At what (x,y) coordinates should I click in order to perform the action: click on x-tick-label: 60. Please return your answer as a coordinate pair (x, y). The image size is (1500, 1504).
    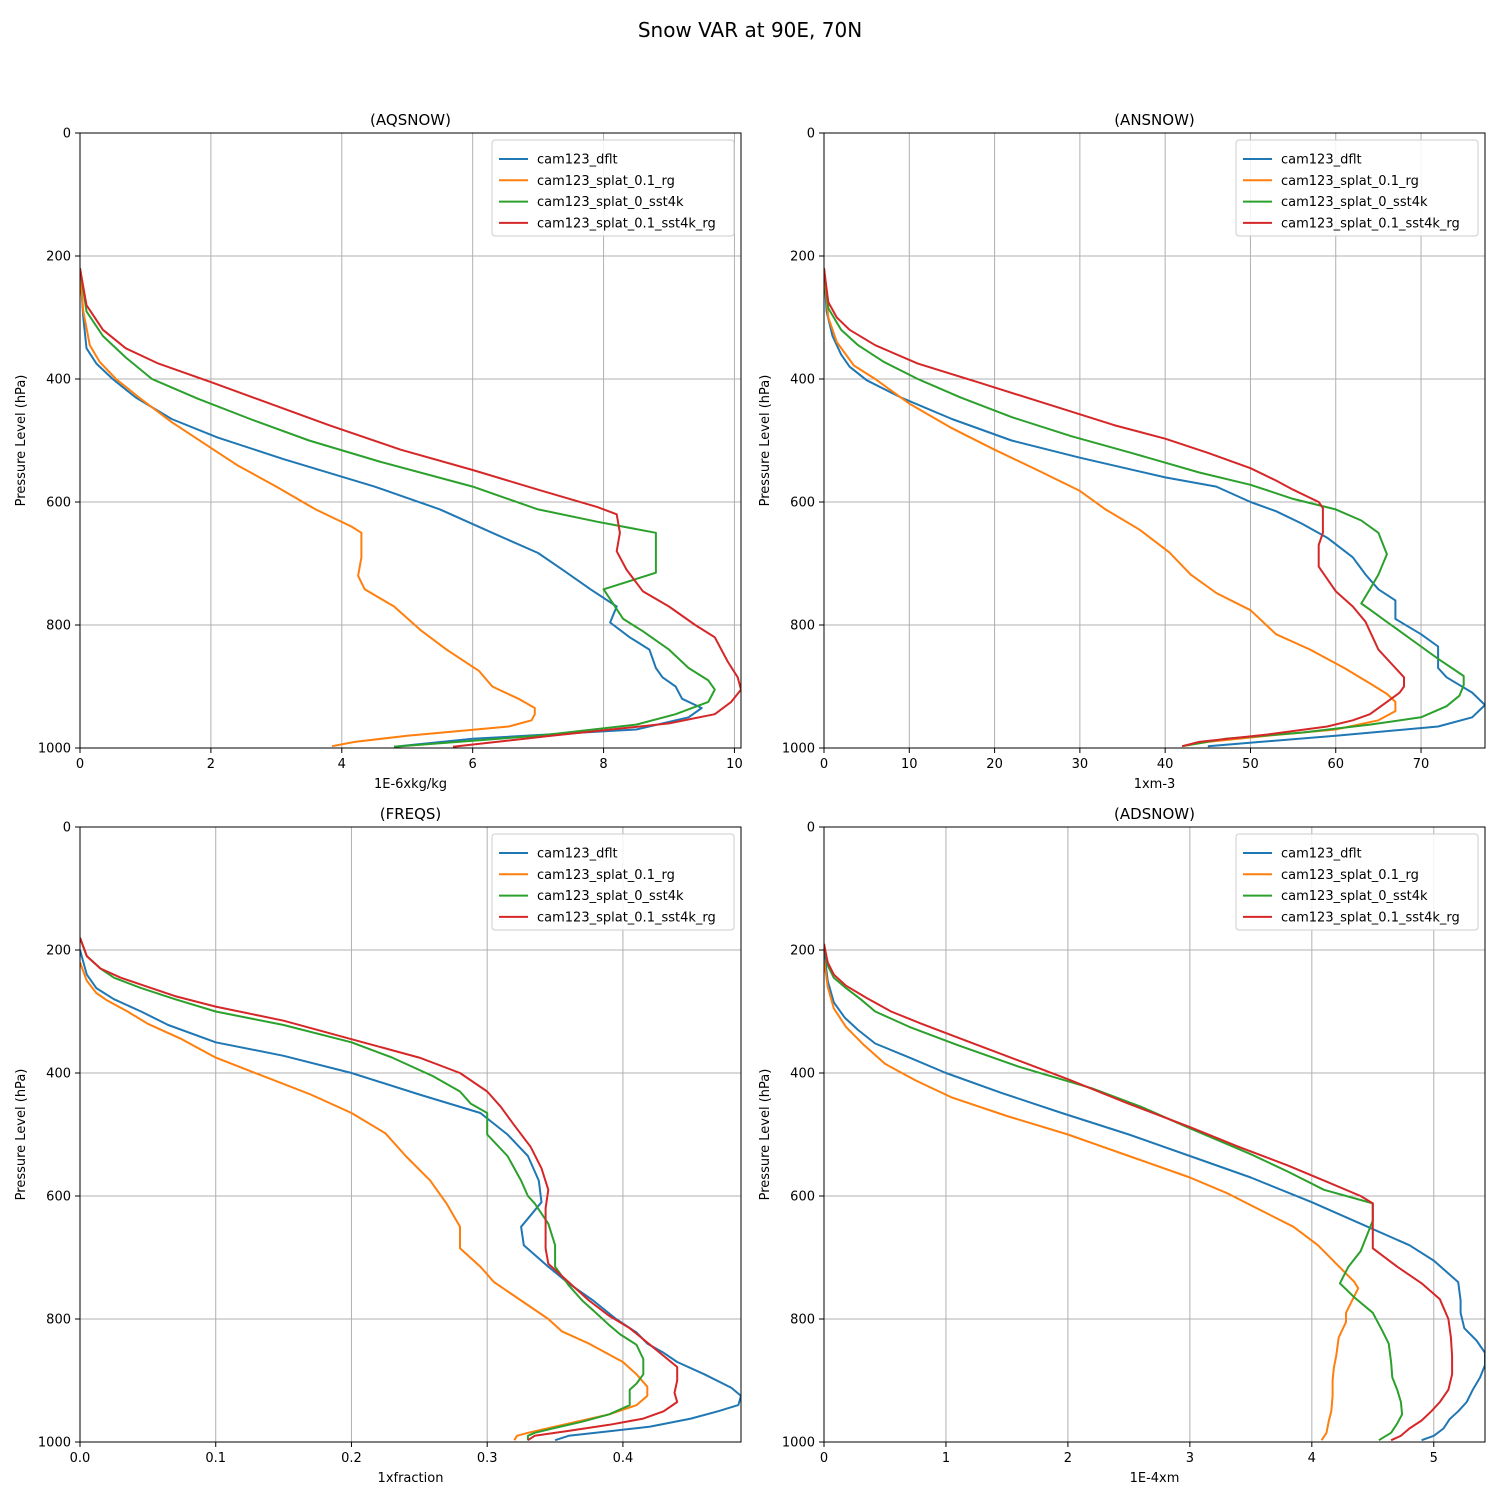
    Looking at the image, I should click on (1335, 764).